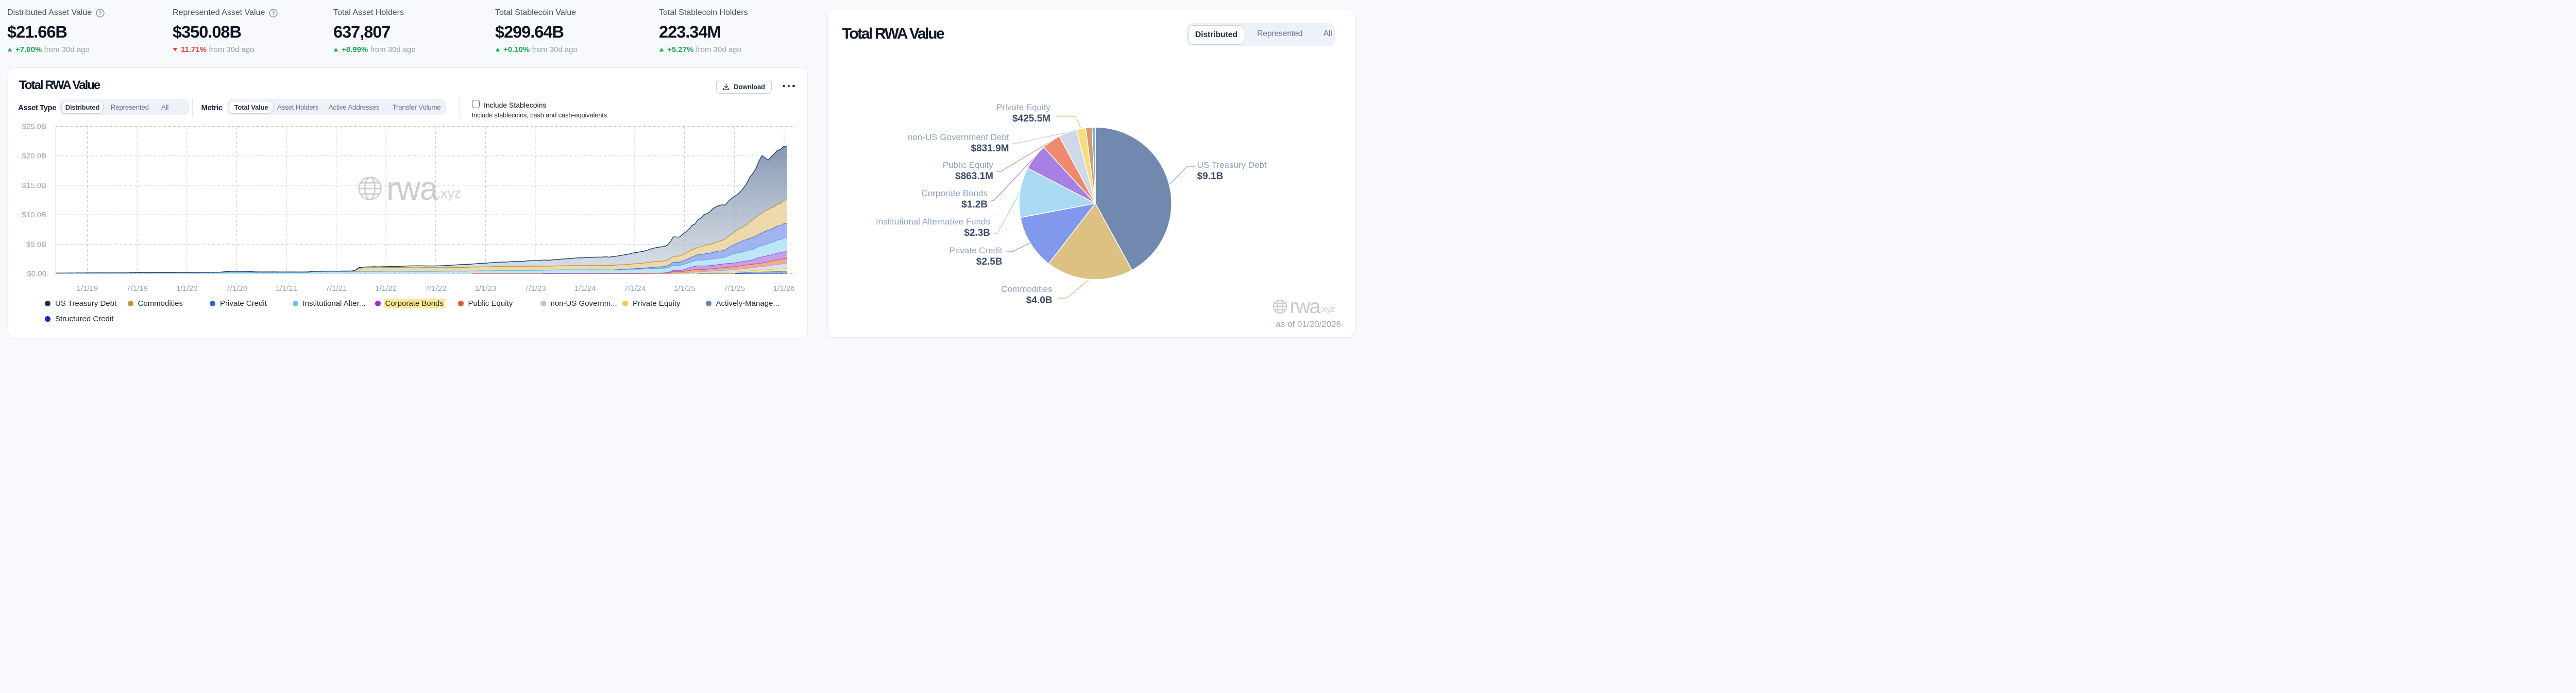 Image resolution: width=2576 pixels, height=693 pixels. Describe the element at coordinates (535, 288) in the screenshot. I see `svg-text: 7/1/23` at that location.